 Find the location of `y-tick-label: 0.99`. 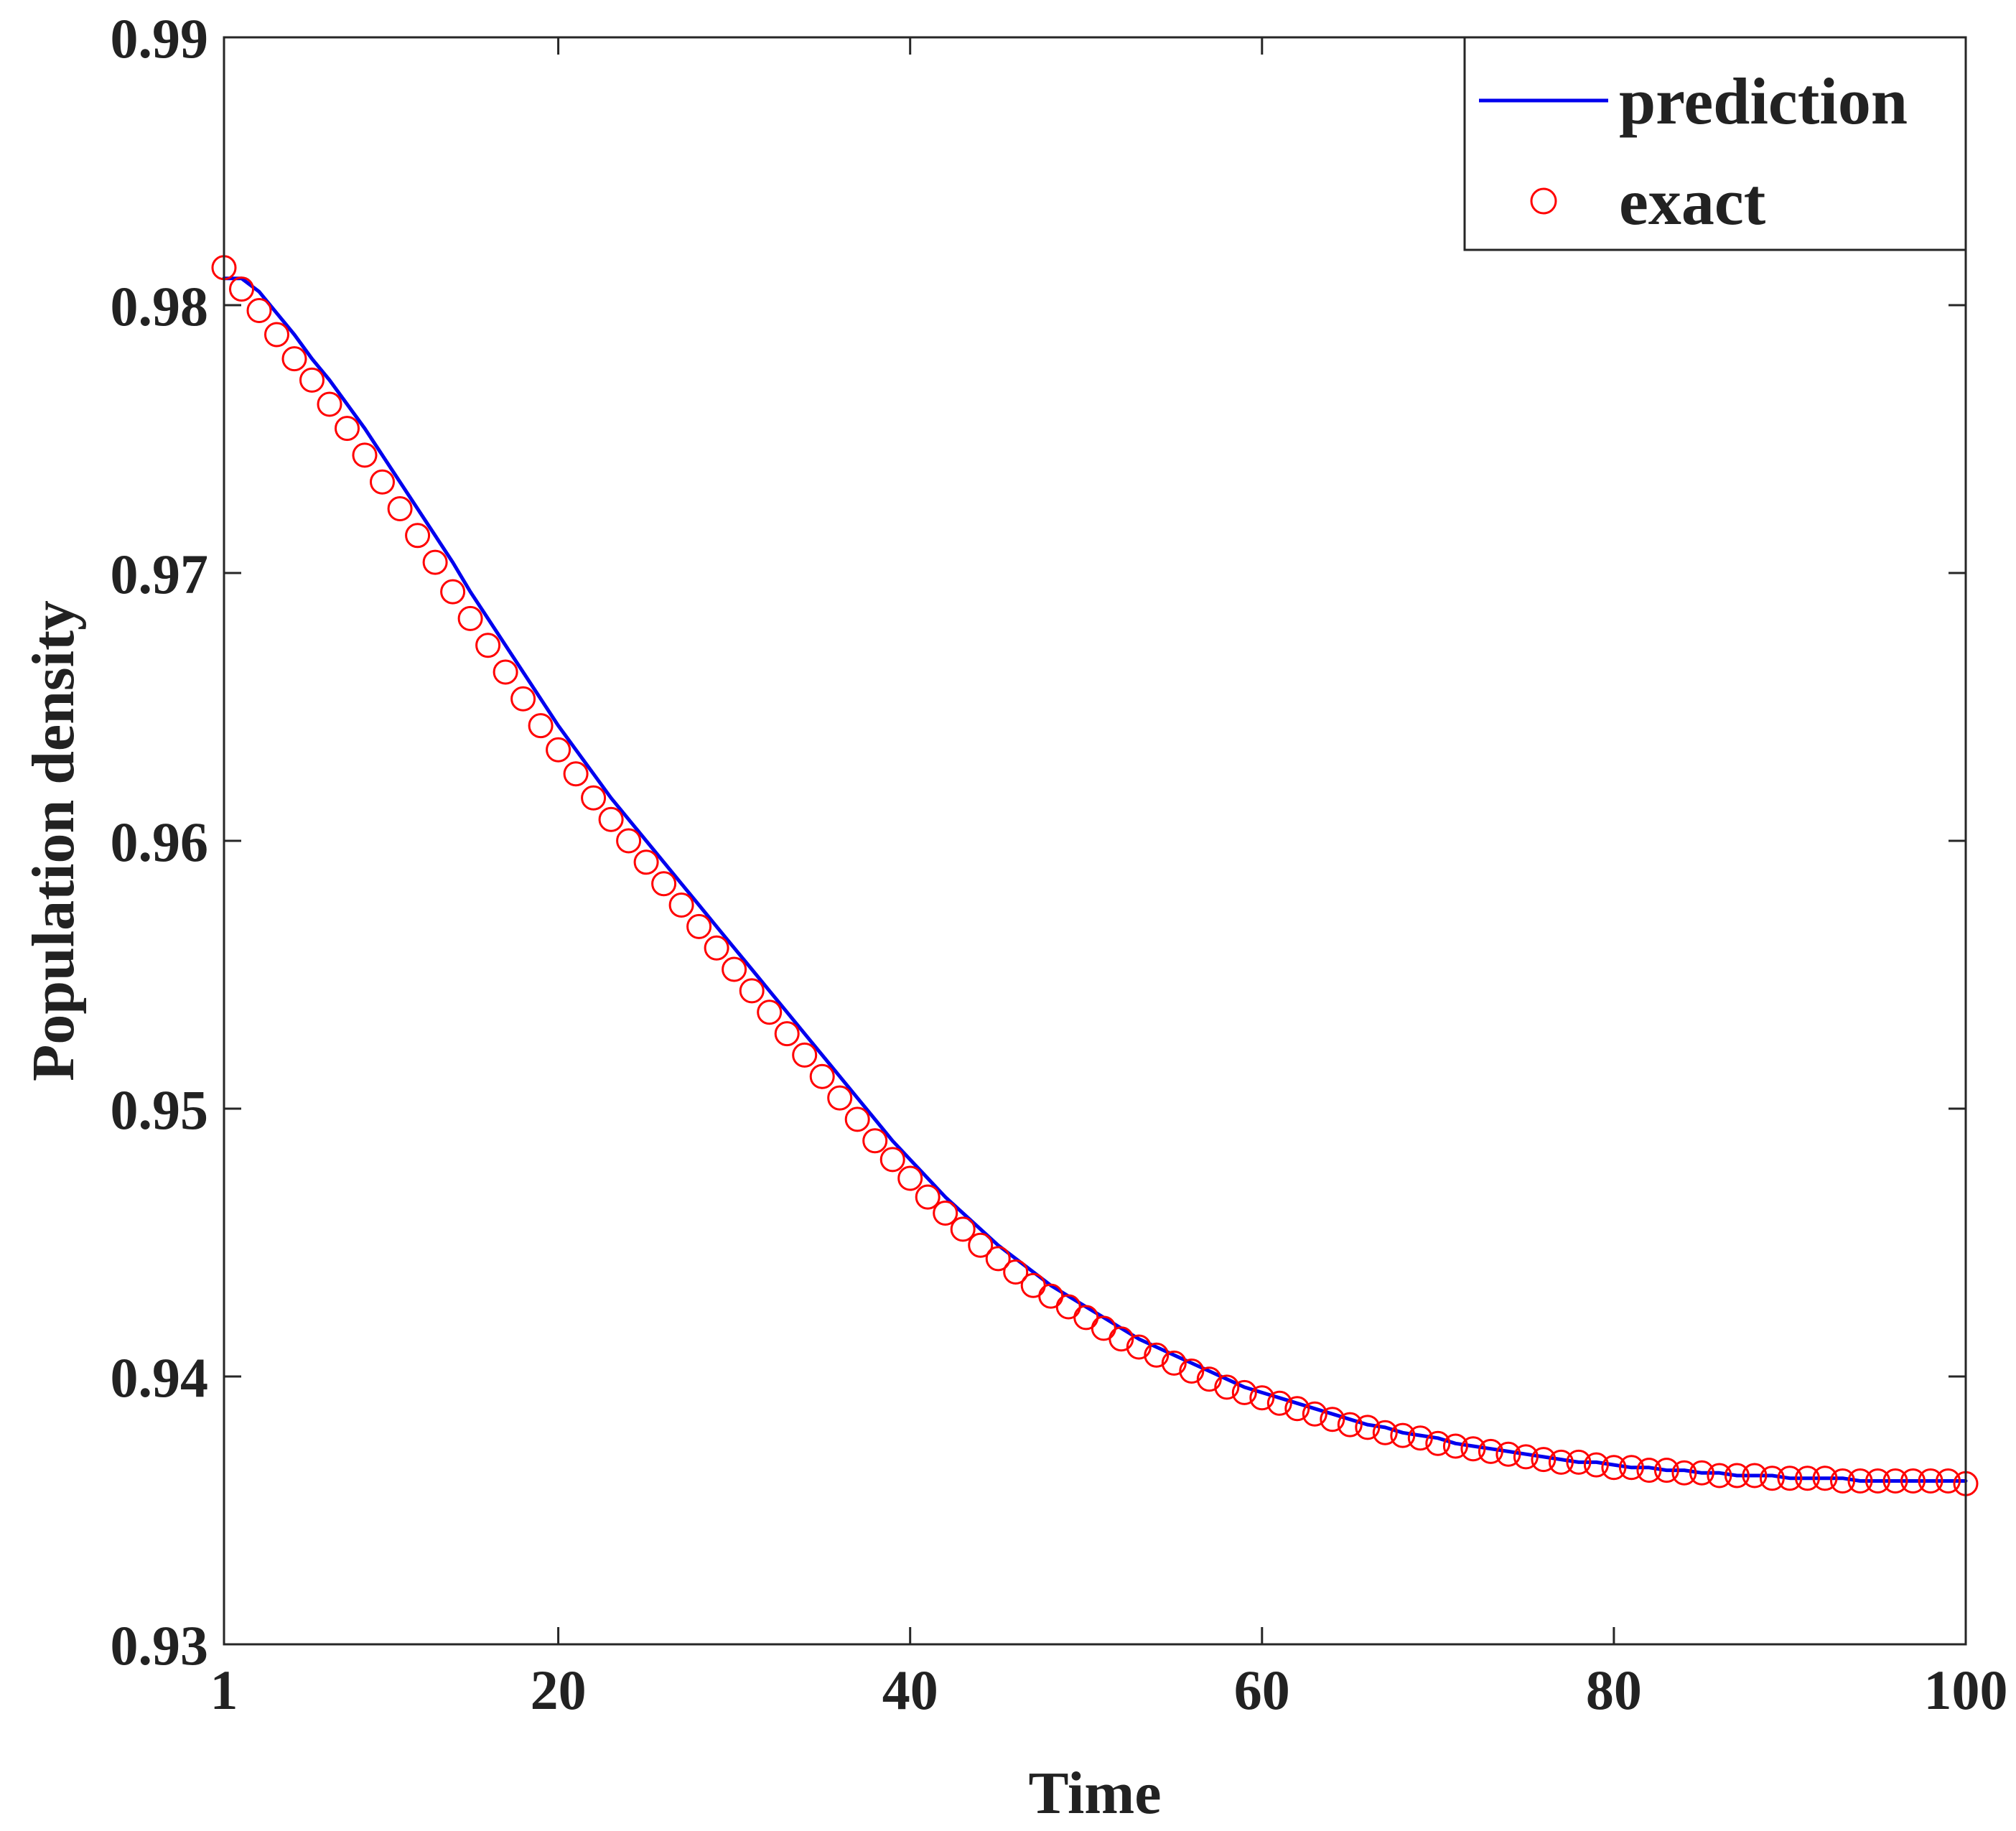

y-tick-label: 0.99 is located at coordinates (160, 39).